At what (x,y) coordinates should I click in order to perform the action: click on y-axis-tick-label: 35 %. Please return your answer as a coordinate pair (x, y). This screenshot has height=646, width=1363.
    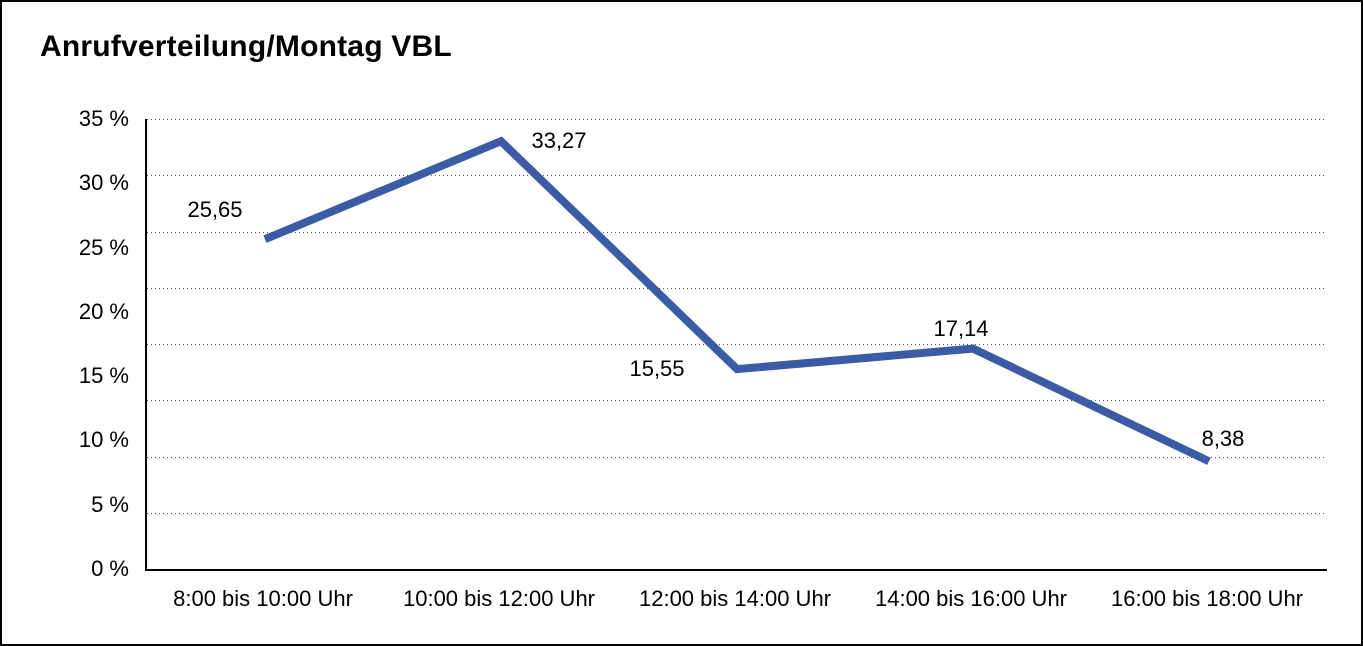
    Looking at the image, I should click on (103, 118).